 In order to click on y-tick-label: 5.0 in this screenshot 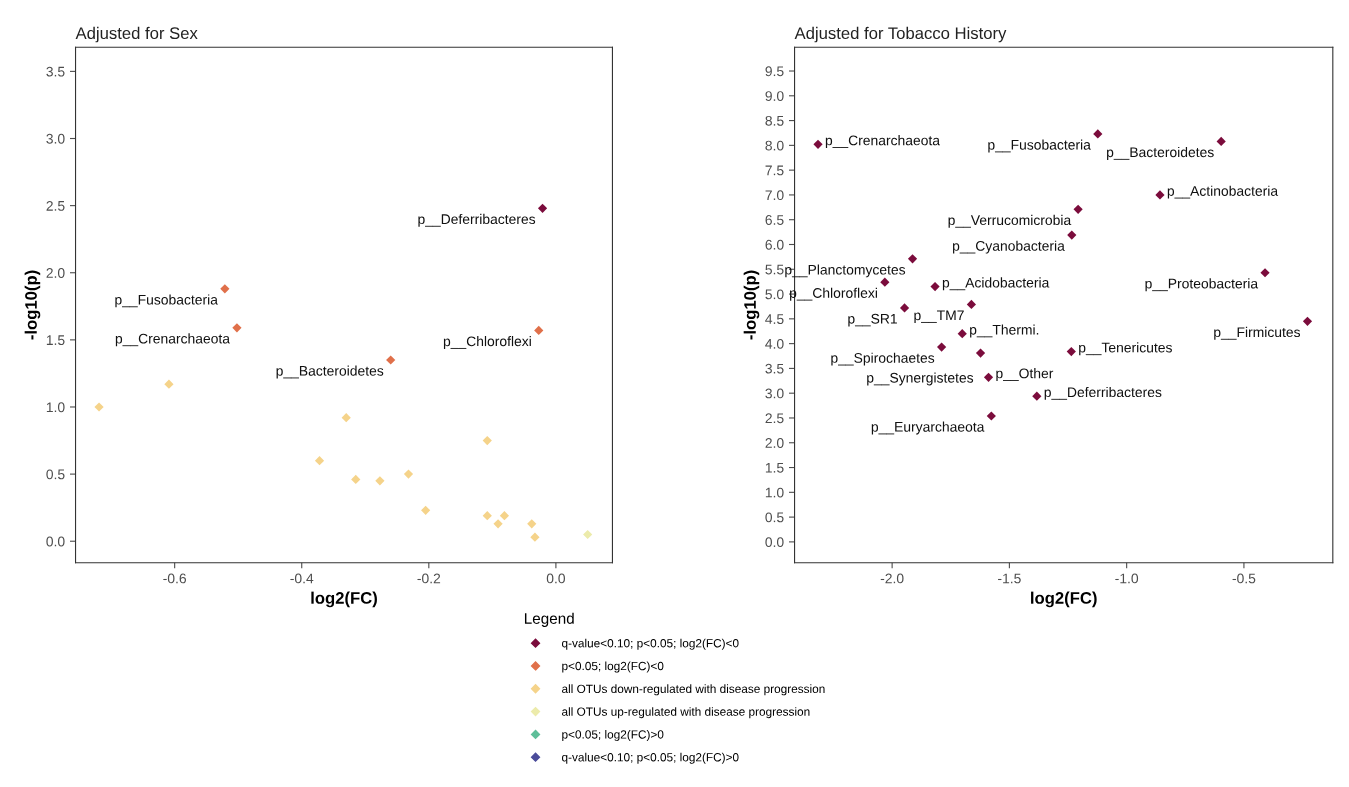, I will do `click(774, 294)`.